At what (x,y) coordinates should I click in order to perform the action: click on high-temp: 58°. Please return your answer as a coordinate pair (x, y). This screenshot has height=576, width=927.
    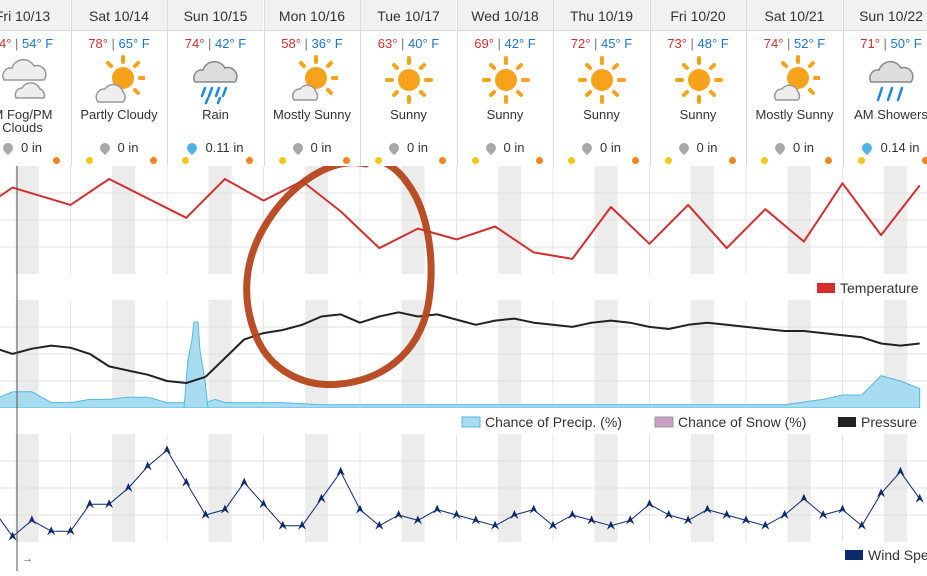
    Looking at the image, I should click on (291, 43).